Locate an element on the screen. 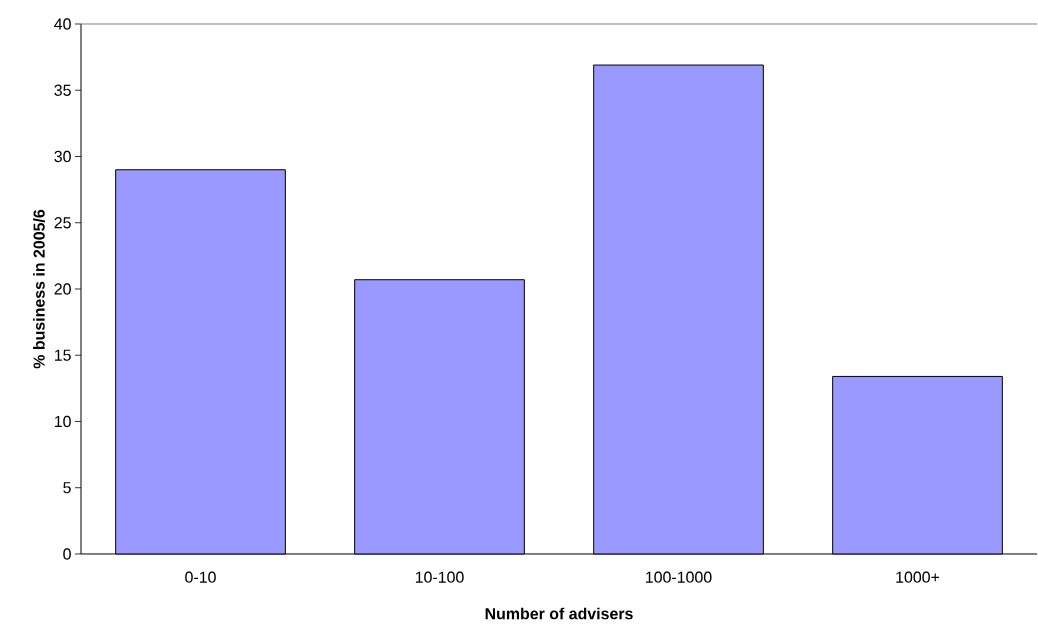 The width and height of the screenshot is (1038, 626). x-tick-label: 100-1000 is located at coordinates (679, 577).